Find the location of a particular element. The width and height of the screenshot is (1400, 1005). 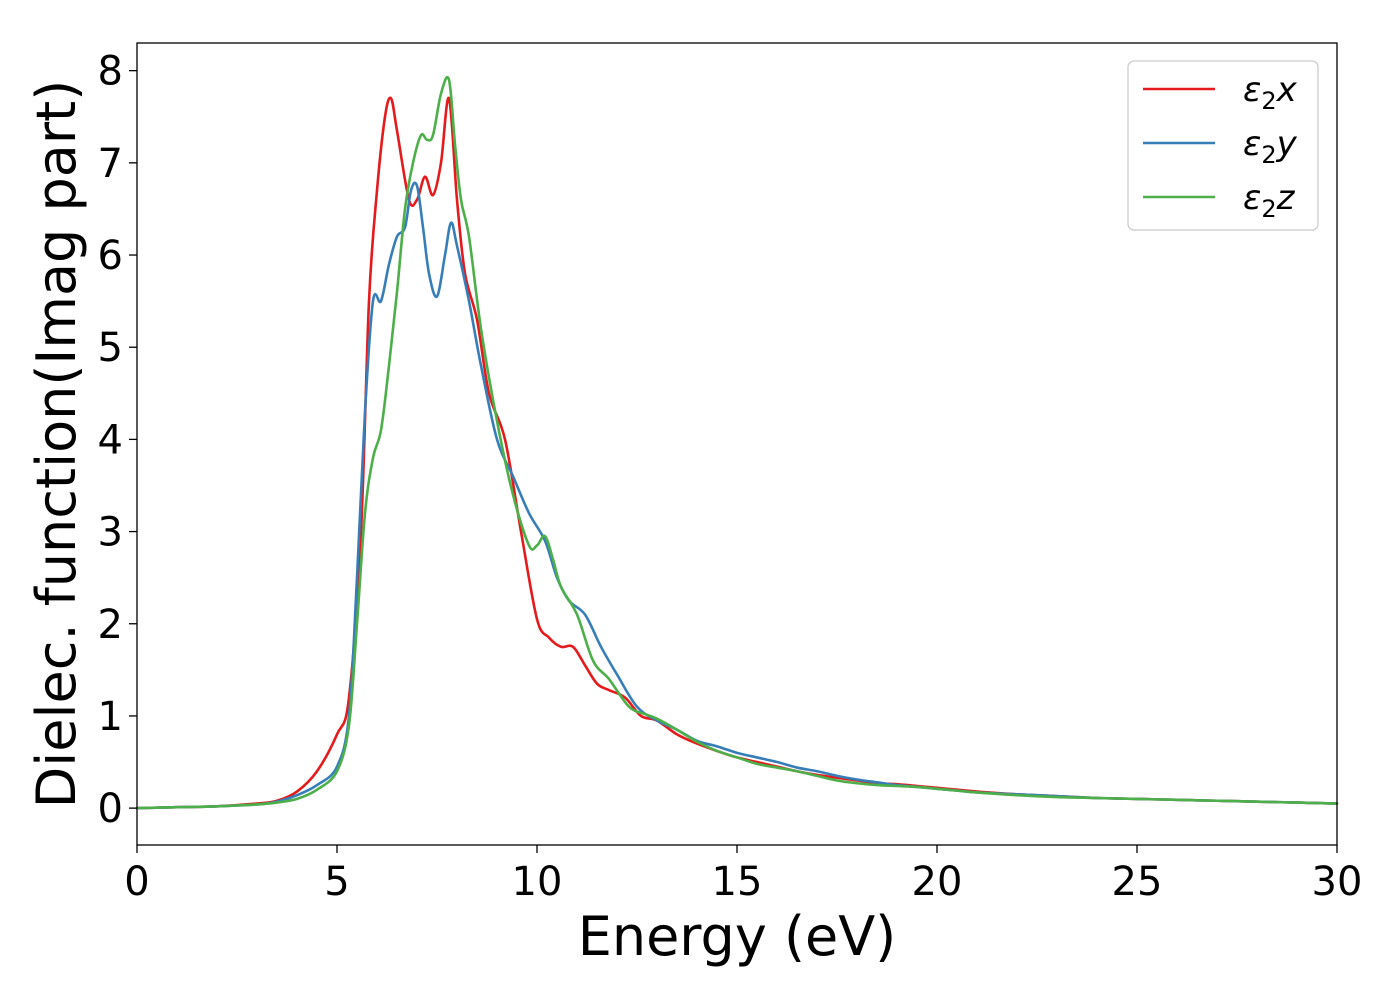

y-tick-label: 2 is located at coordinates (110, 625).